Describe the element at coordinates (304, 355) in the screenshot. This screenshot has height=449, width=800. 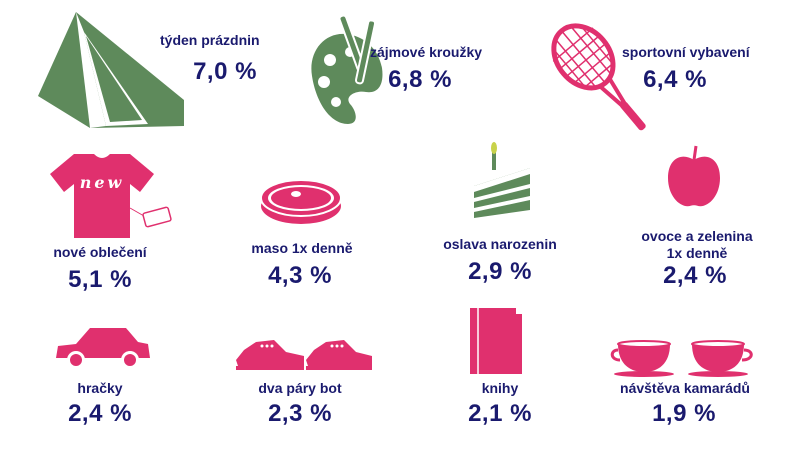
I see `shoes-icon` at that location.